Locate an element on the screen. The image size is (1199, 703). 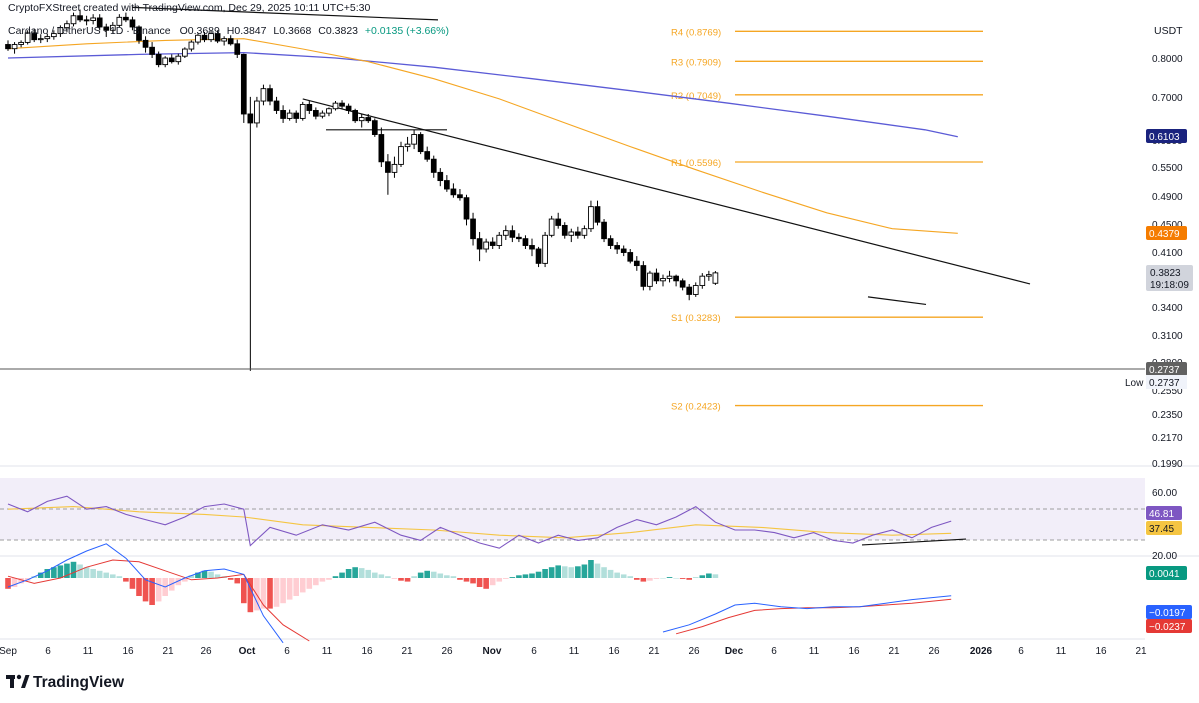
time-axis-label: 16 is located at coordinates (614, 651).